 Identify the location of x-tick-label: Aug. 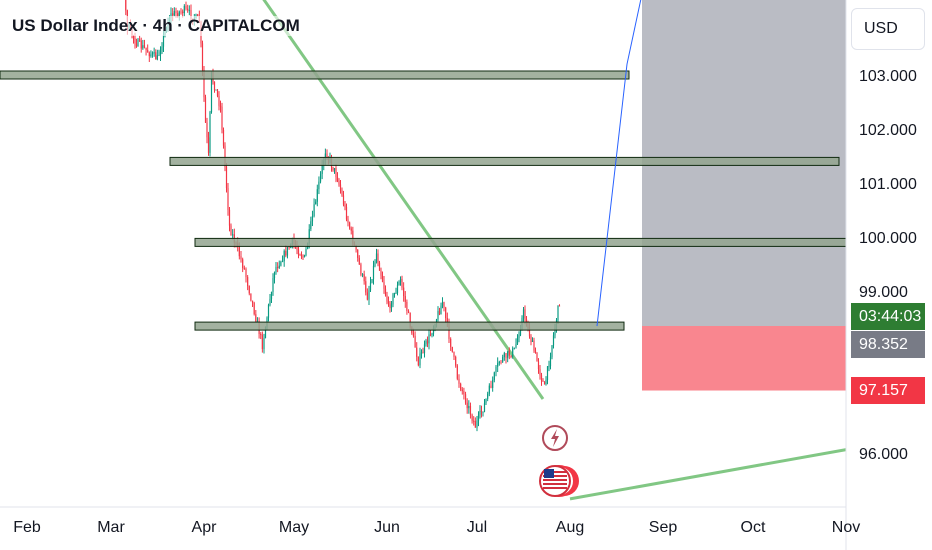
(570, 527).